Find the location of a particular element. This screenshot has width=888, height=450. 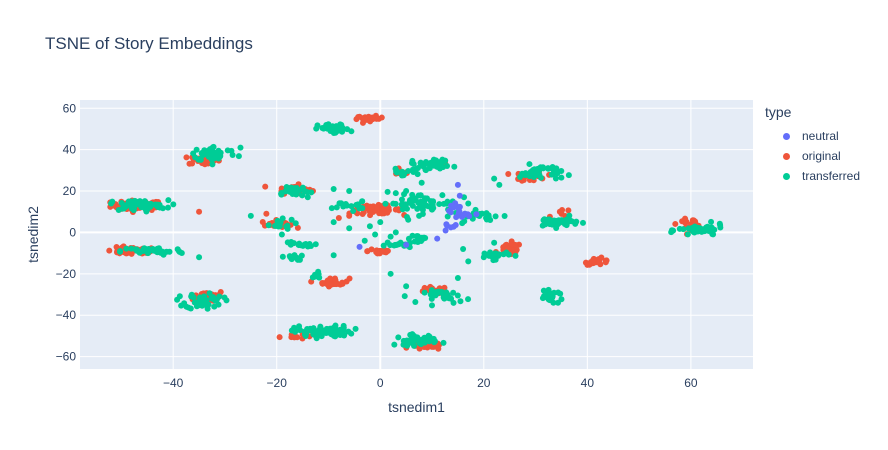

legend-item-neutral: neutral is located at coordinates (812, 136).